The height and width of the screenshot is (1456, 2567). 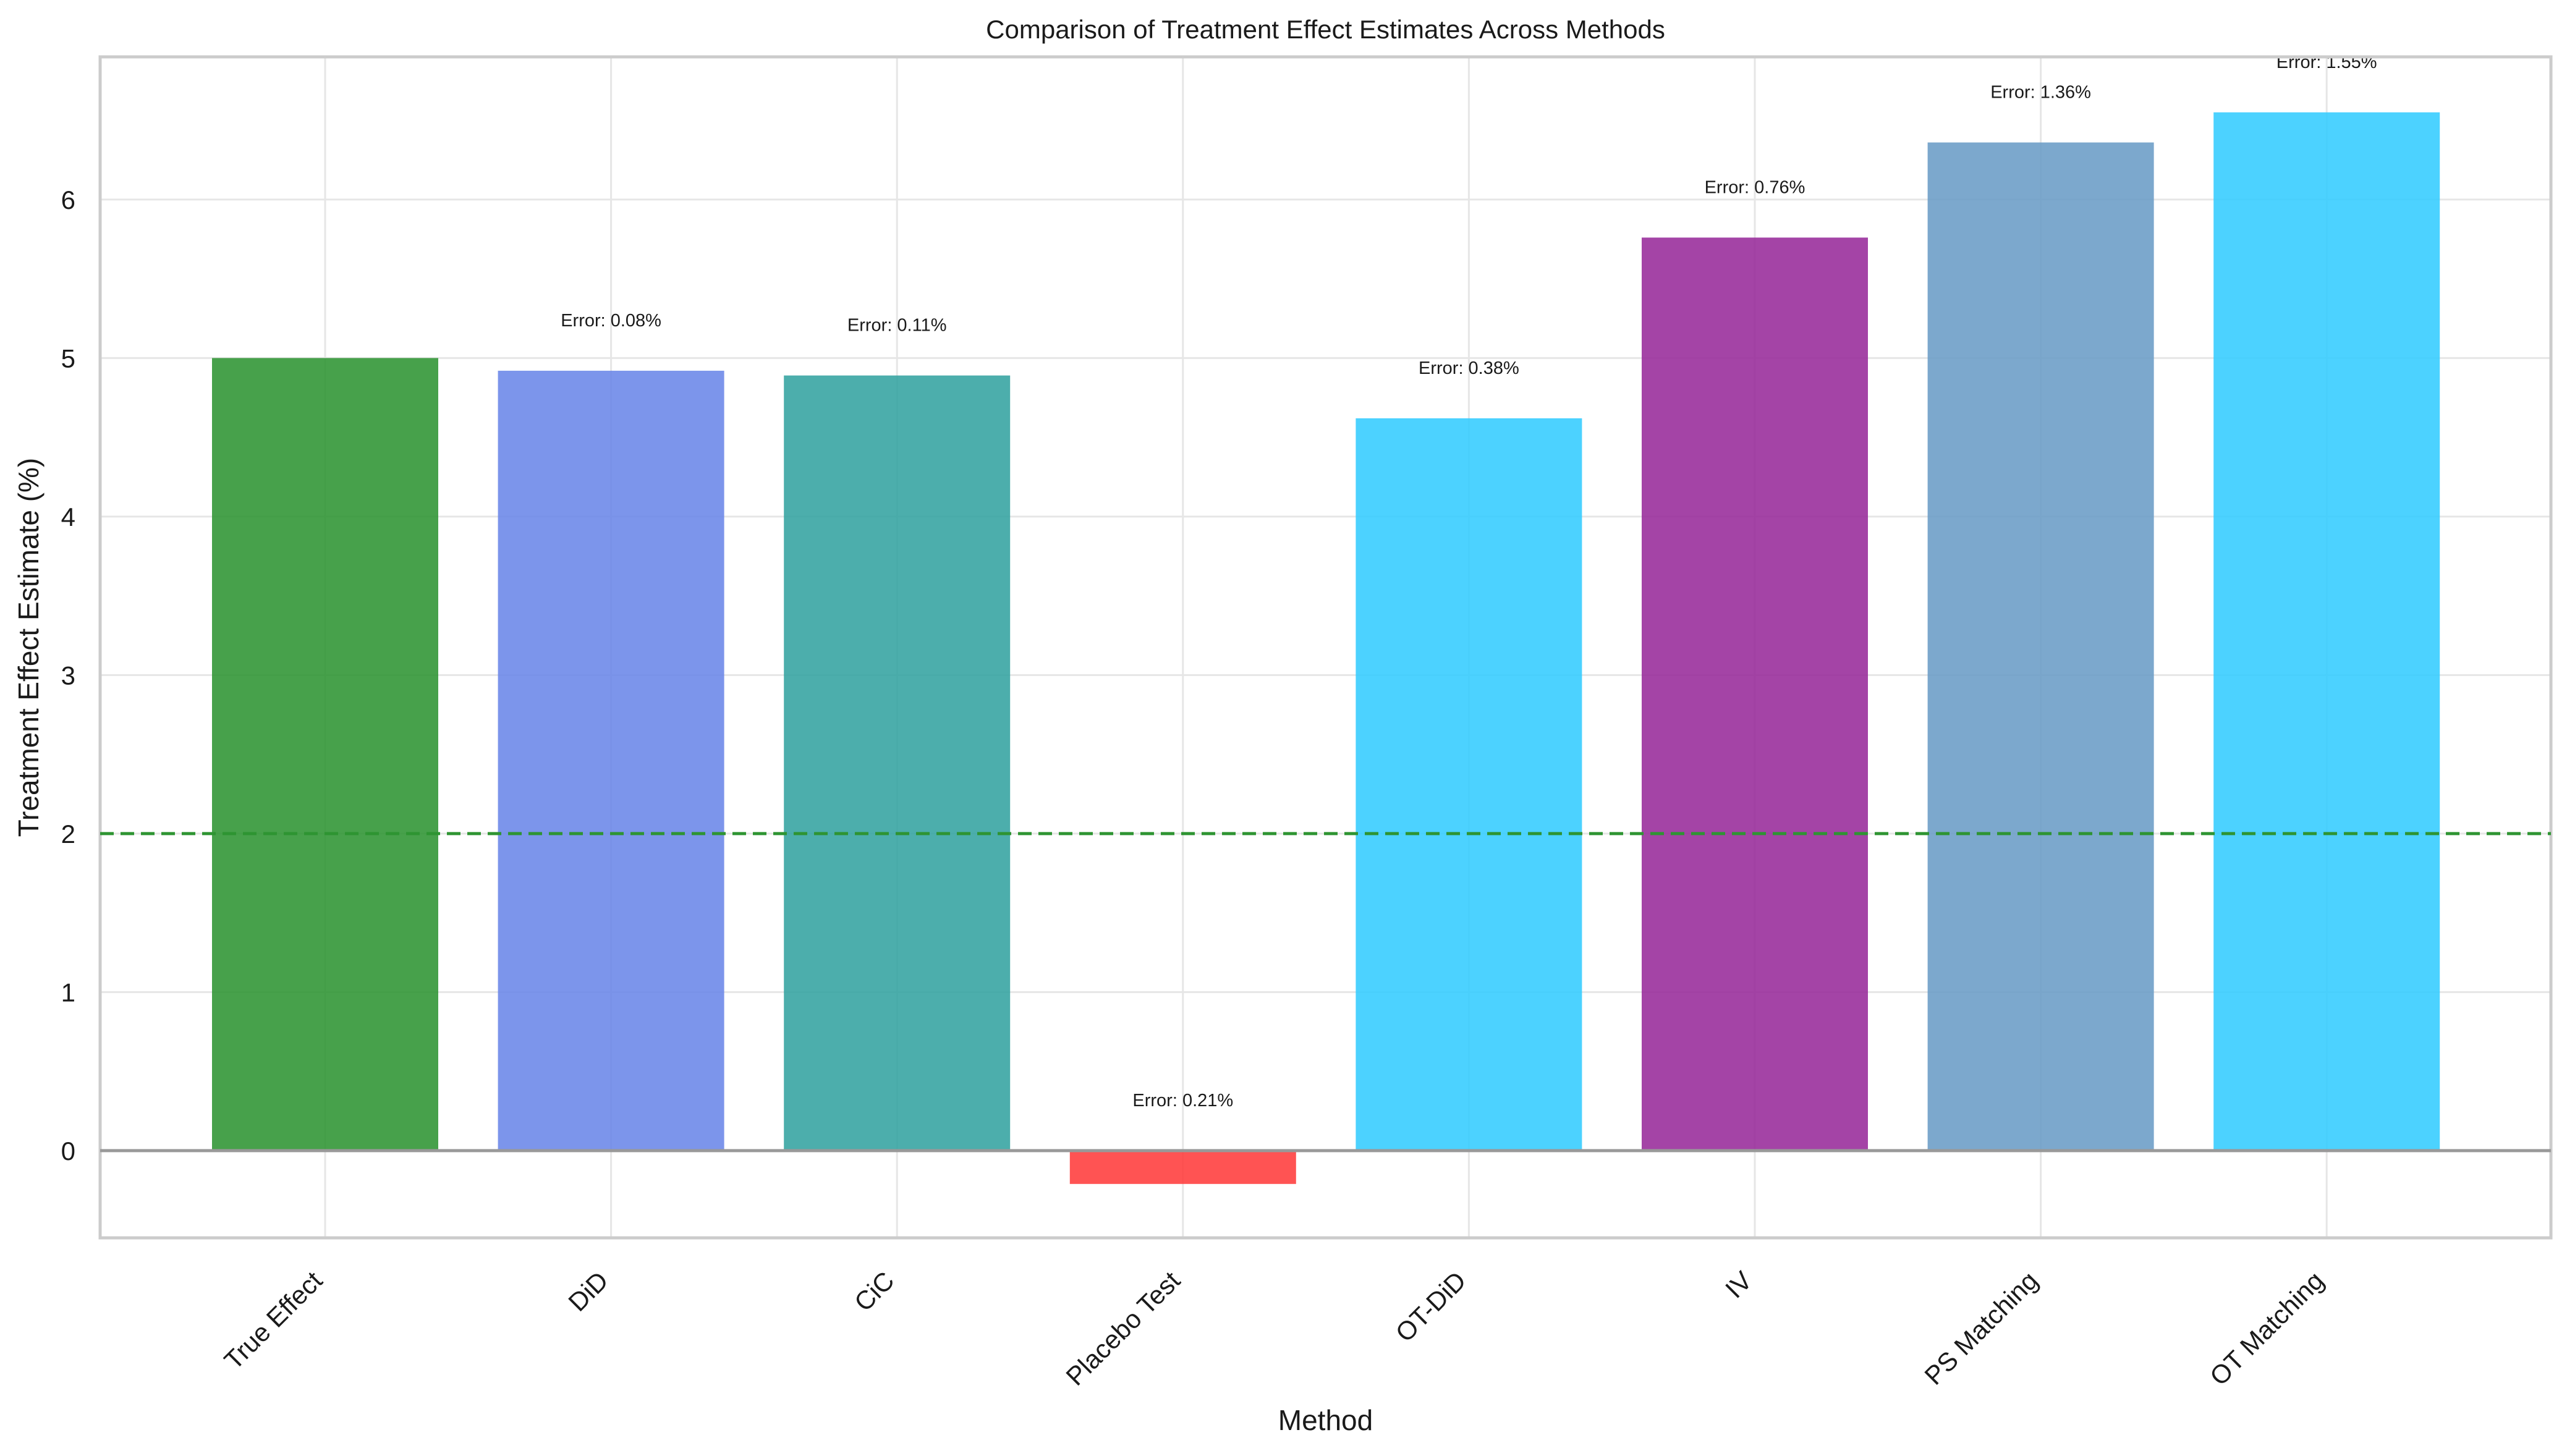 I want to click on bar-ps-matching, so click(x=2041, y=646).